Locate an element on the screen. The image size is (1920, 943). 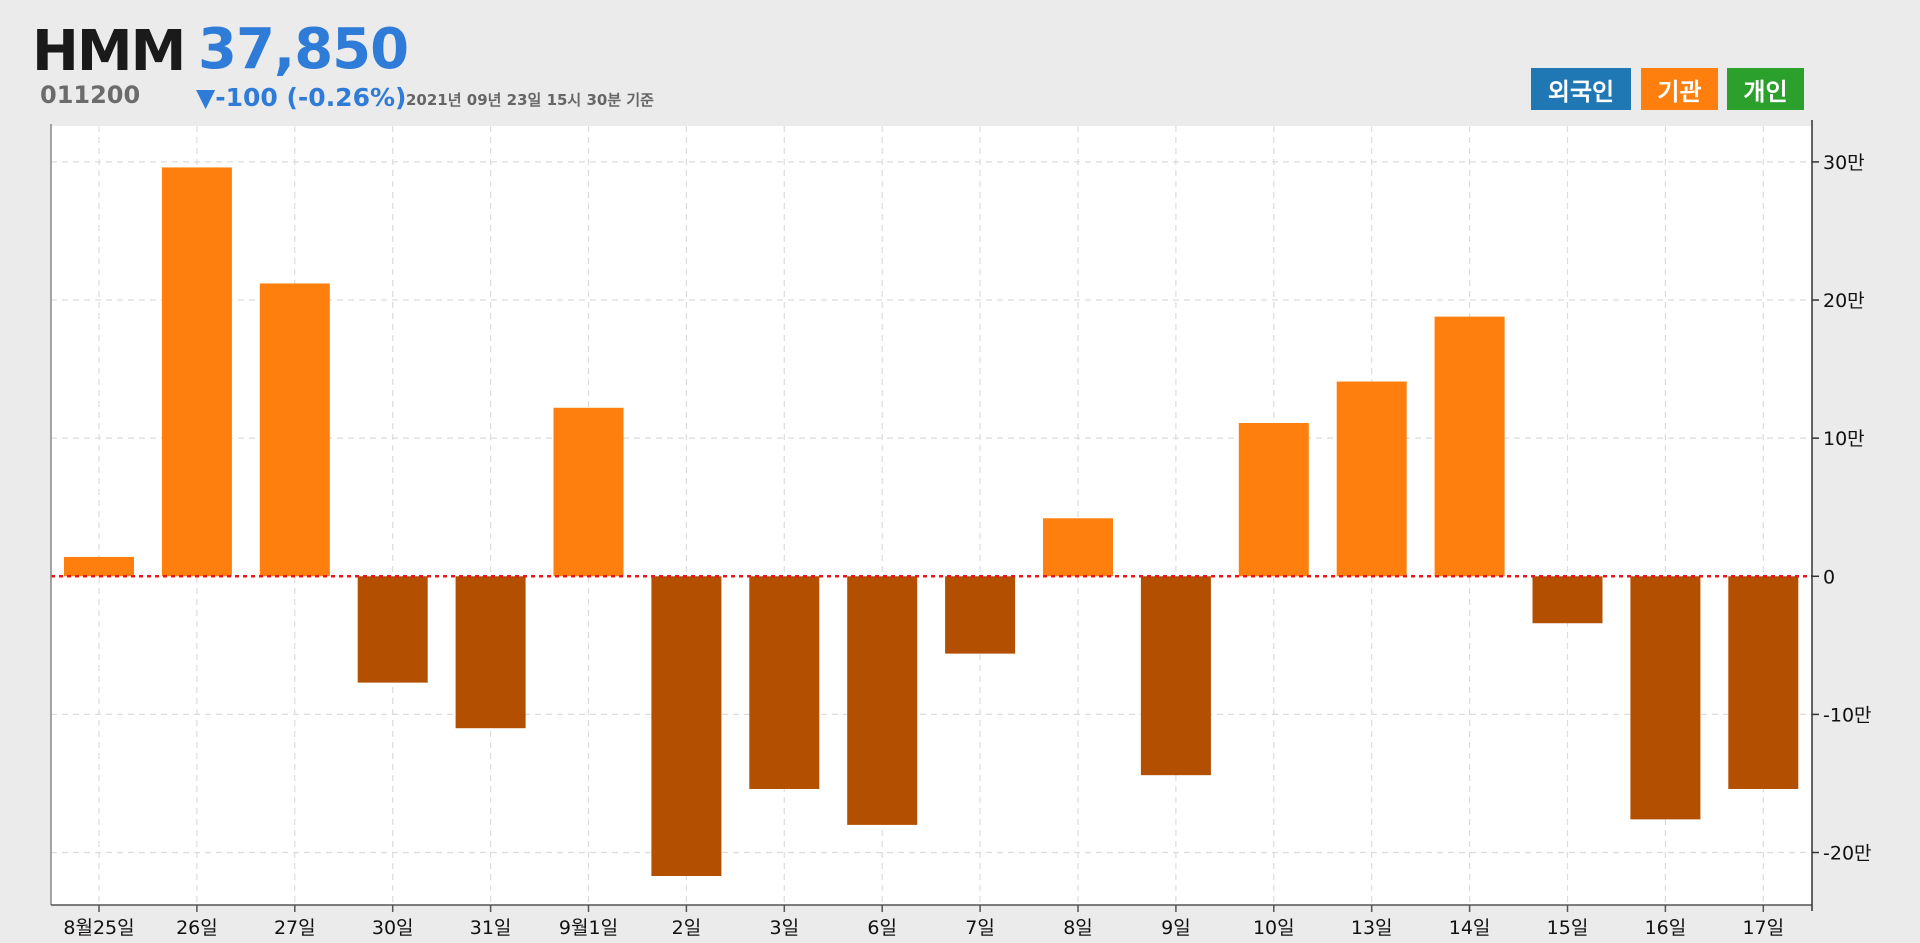
x-tick-label: 15일 is located at coordinates (1568, 928).